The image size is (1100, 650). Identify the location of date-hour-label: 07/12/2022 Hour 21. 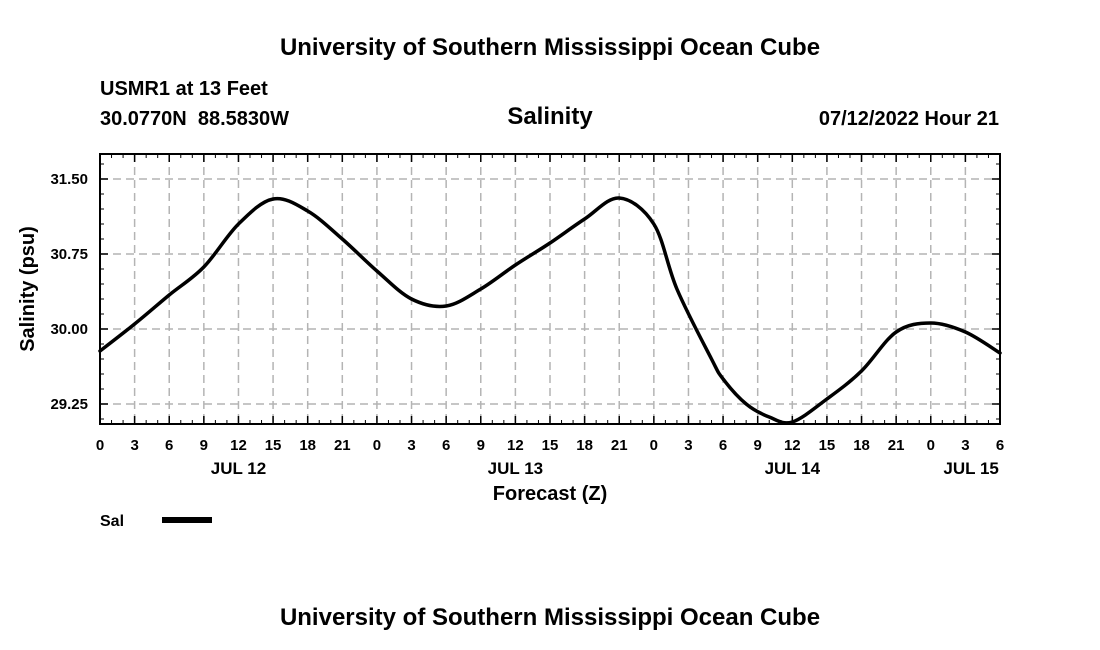
(909, 119).